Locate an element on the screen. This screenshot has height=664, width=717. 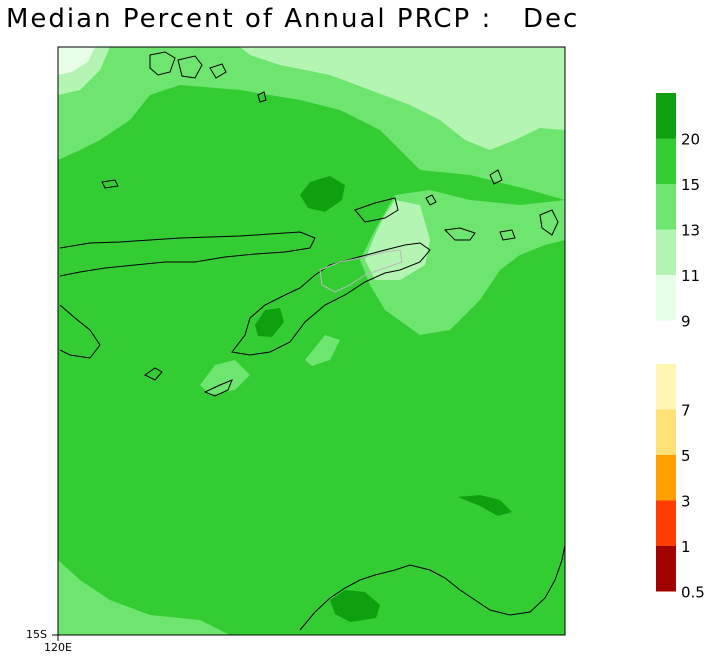
legend-label: 11 is located at coordinates (690, 276).